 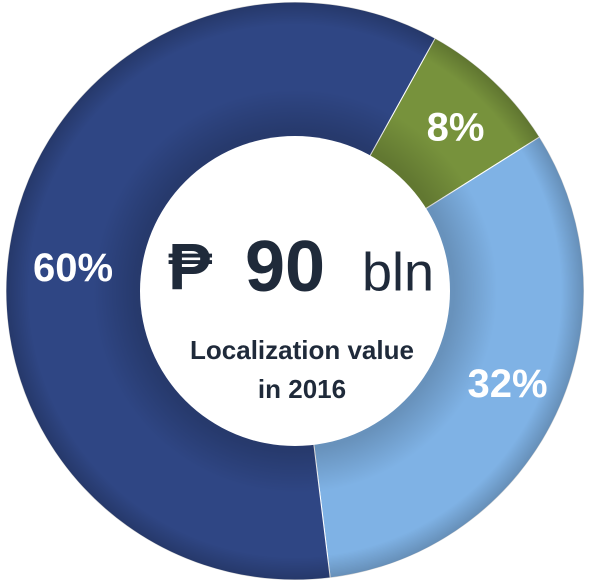 I want to click on currency-symbol: ₱, so click(x=190, y=266).